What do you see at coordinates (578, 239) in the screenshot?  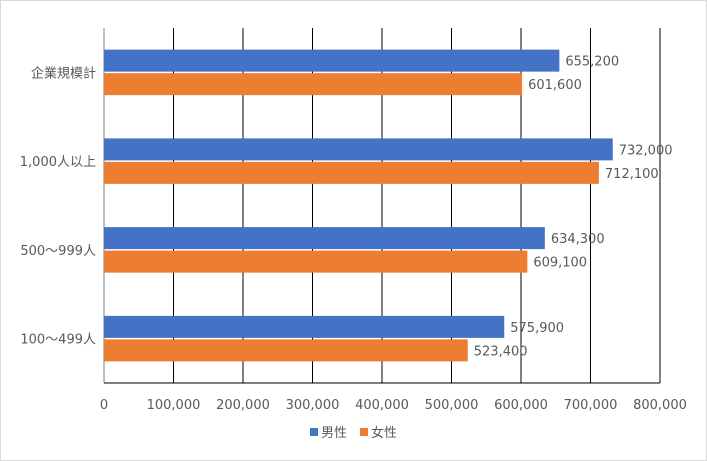 I see `data-label: 634,300` at bounding box center [578, 239].